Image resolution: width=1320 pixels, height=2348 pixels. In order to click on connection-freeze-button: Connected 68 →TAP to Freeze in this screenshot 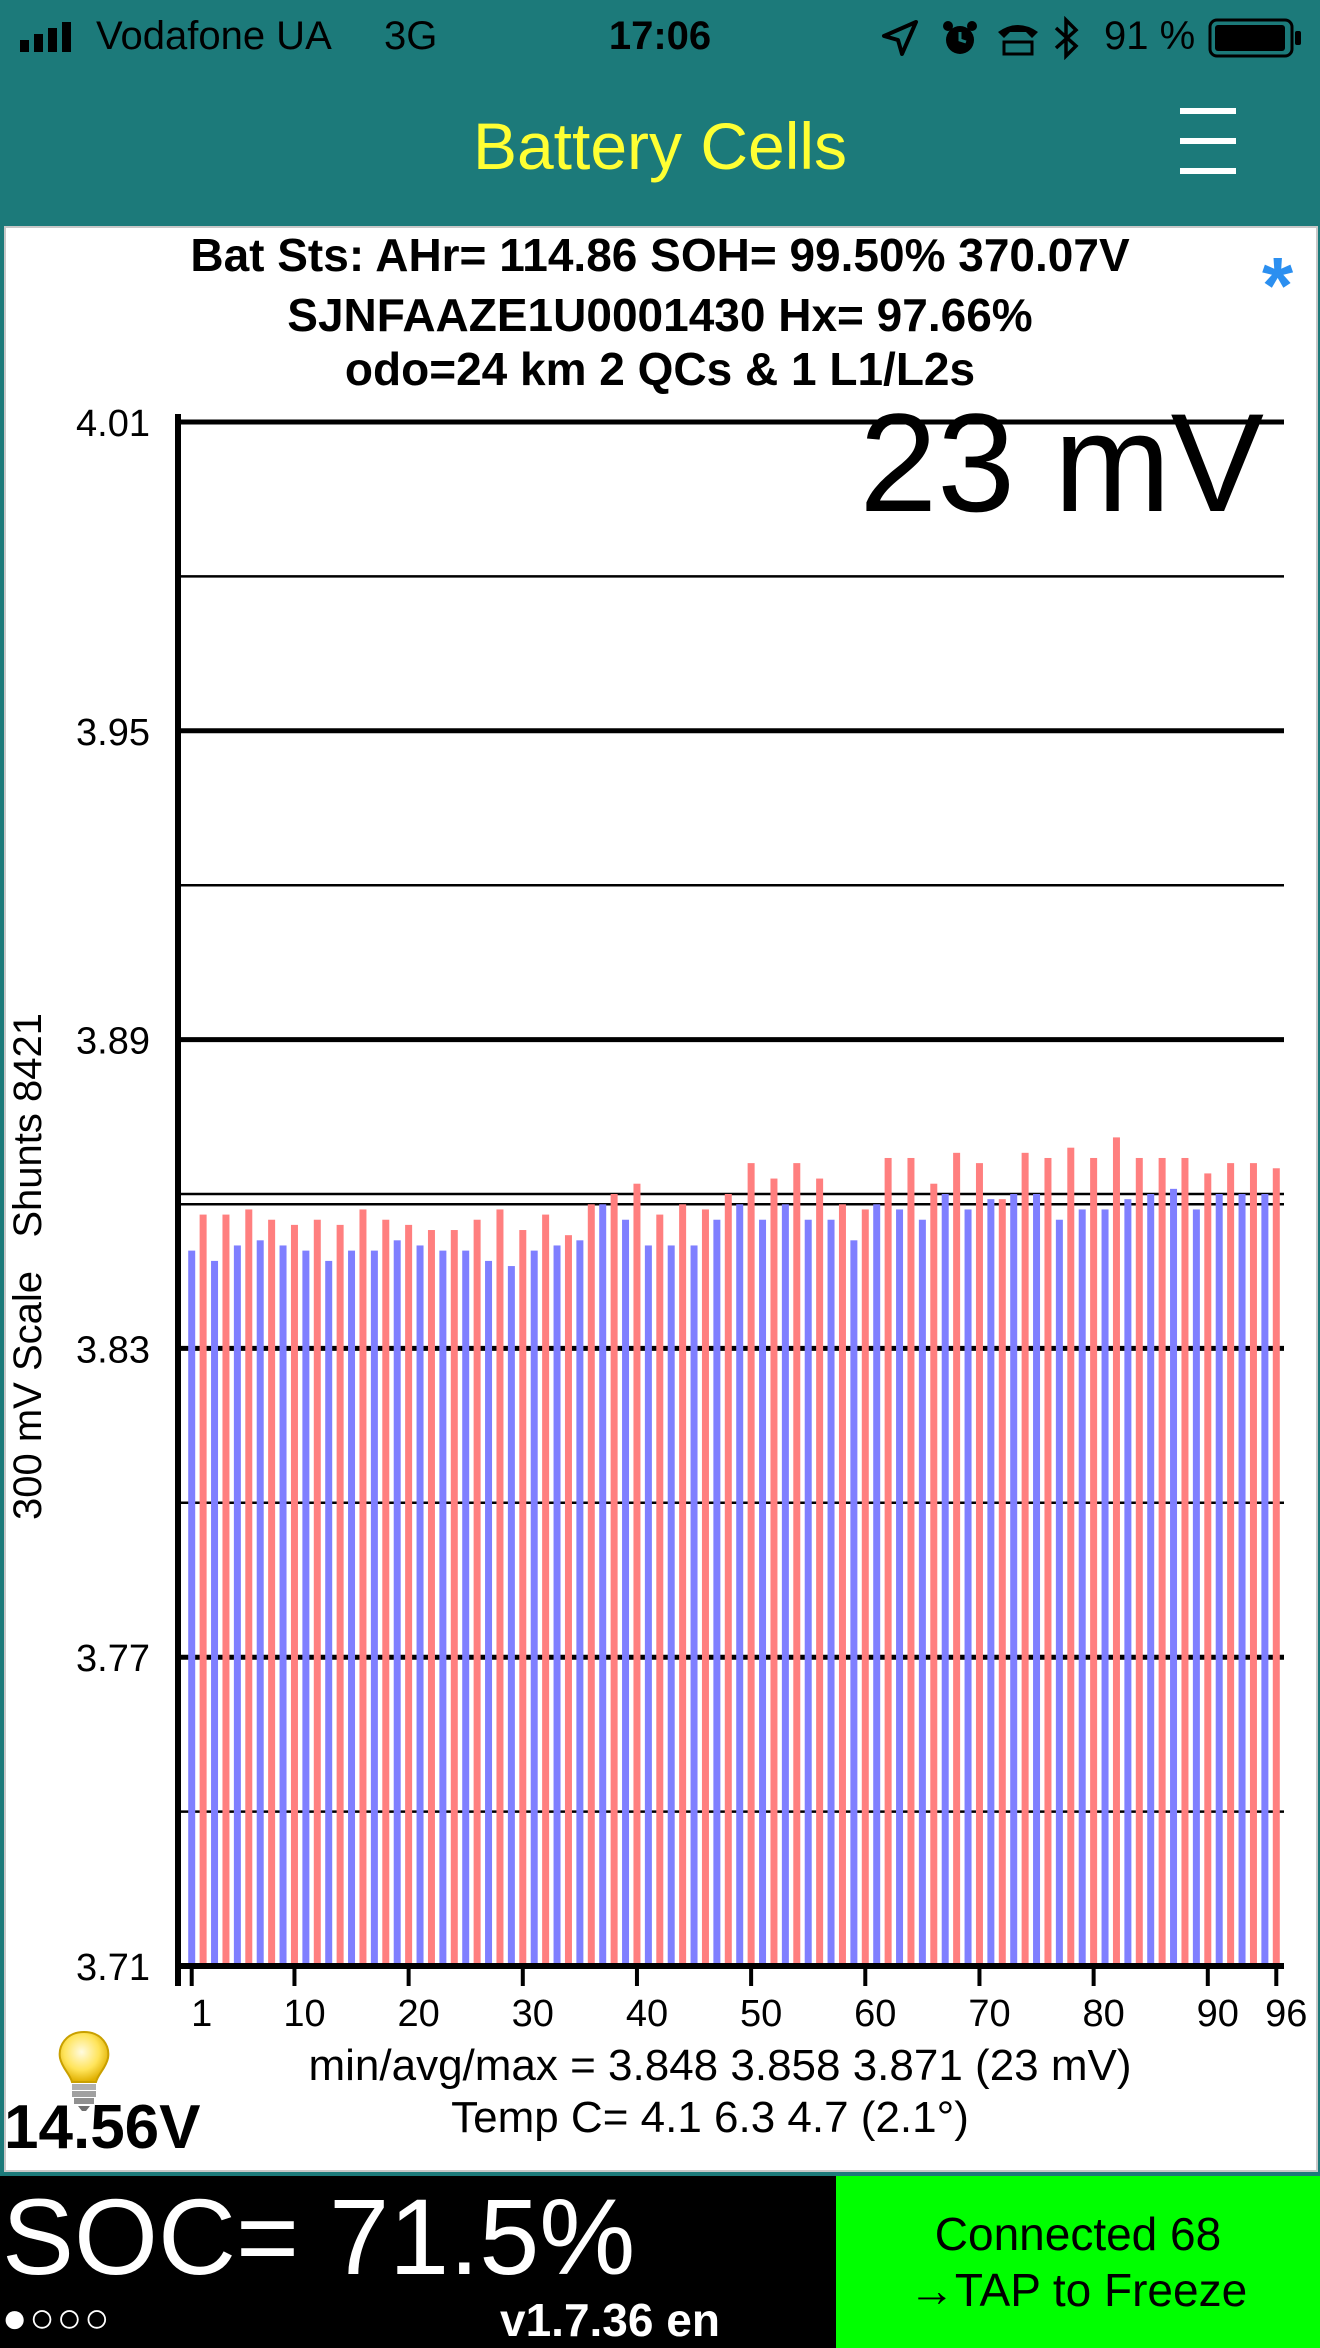, I will do `click(1078, 2262)`.